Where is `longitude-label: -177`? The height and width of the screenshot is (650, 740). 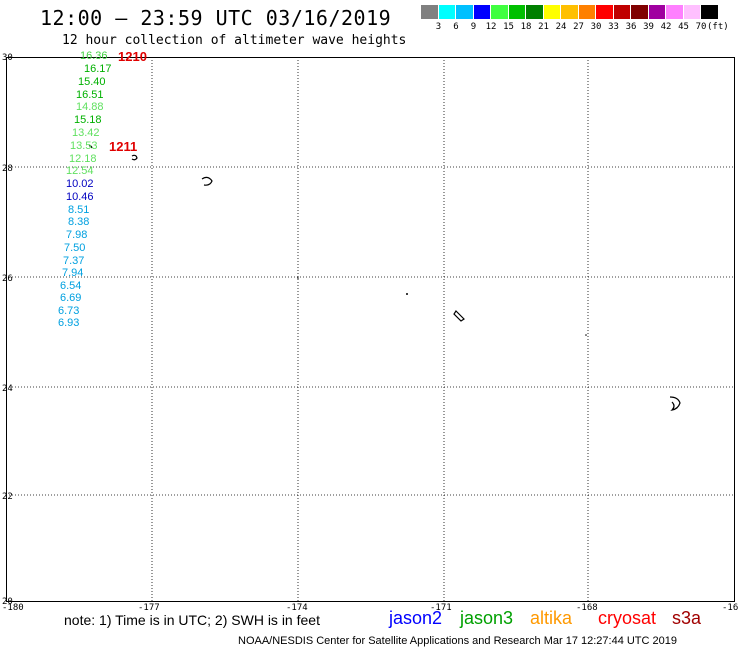
longitude-label: -177 is located at coordinates (149, 608).